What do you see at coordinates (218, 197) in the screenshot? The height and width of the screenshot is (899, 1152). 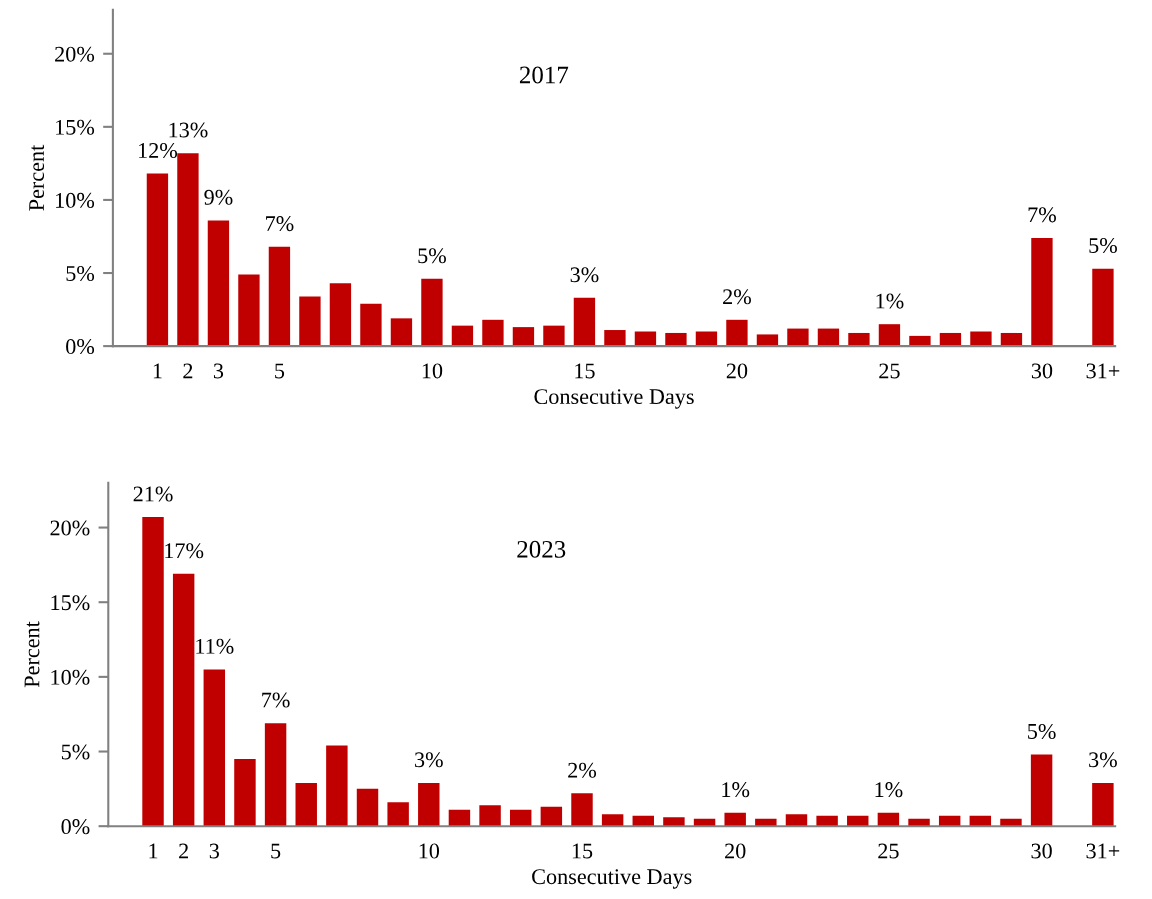 I see `data-label: 9%` at bounding box center [218, 197].